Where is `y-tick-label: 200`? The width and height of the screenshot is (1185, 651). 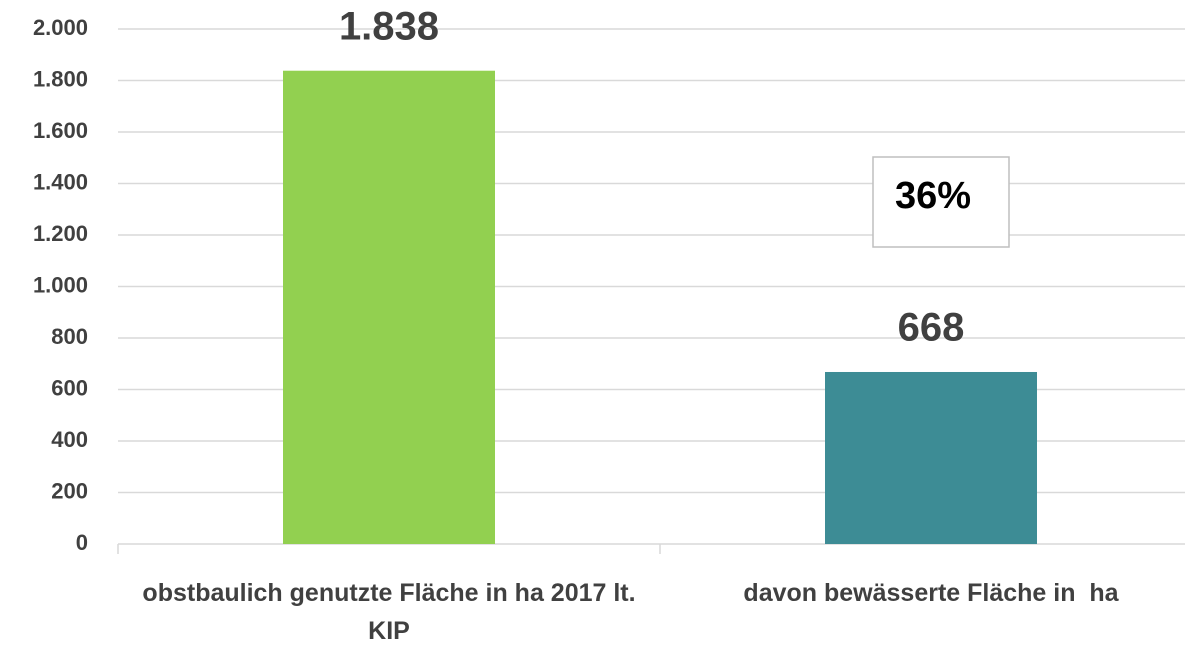 y-tick-label: 200 is located at coordinates (69, 490).